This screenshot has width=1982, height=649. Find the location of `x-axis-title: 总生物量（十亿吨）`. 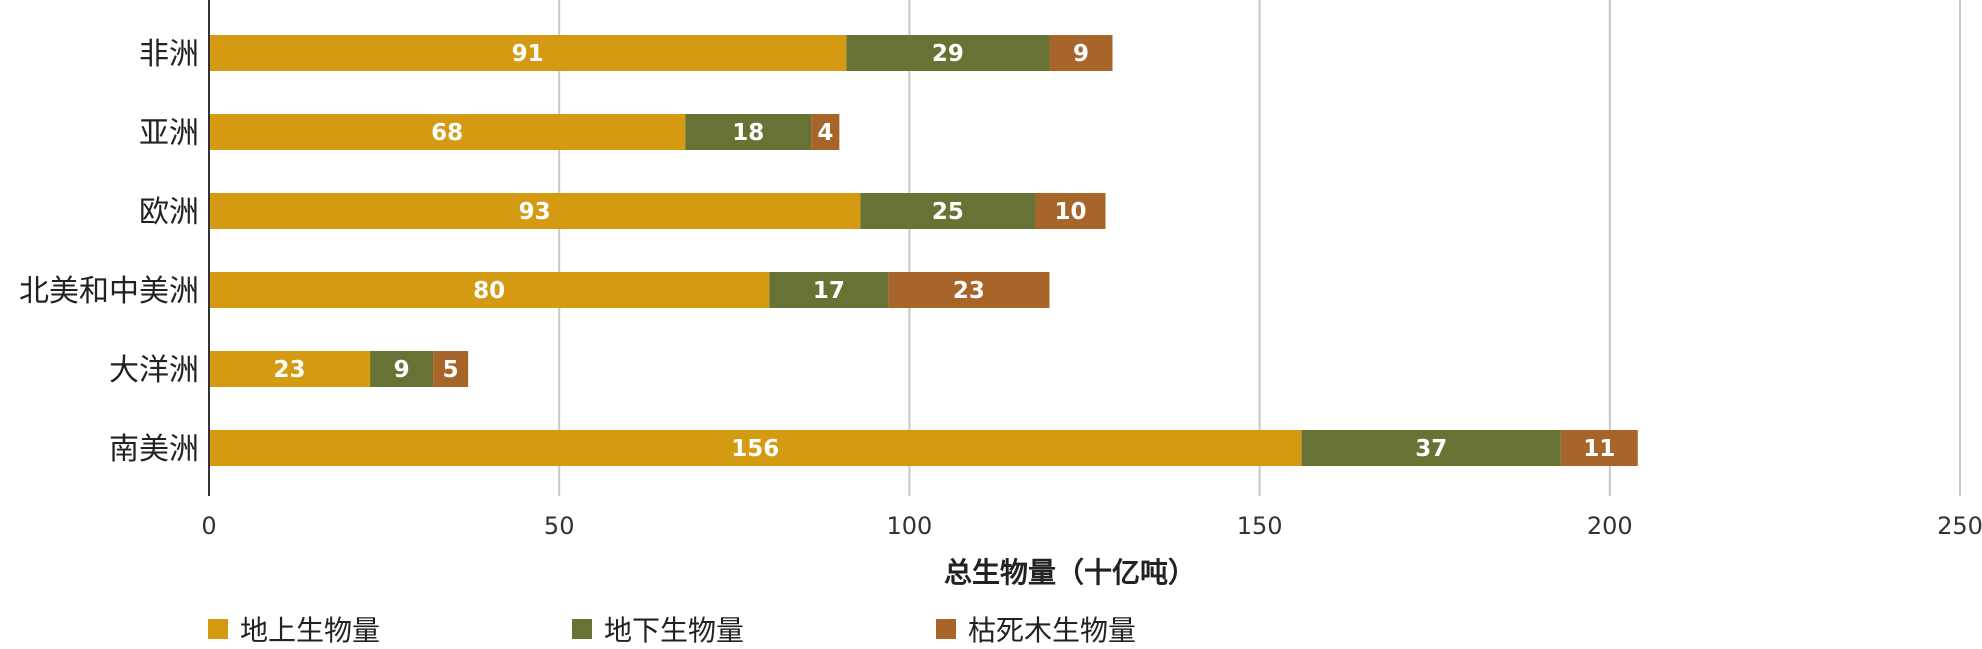

x-axis-title: 总生物量（十亿吨） is located at coordinates (1070, 572).